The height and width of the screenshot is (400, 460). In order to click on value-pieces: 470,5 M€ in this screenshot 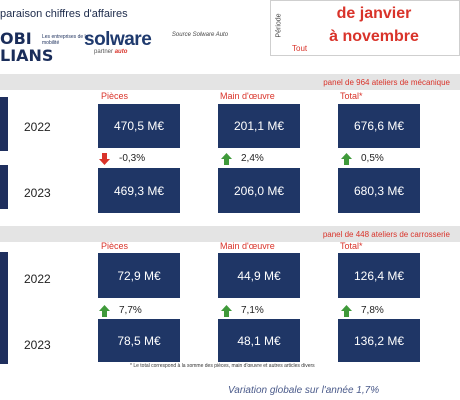, I will do `click(139, 126)`.